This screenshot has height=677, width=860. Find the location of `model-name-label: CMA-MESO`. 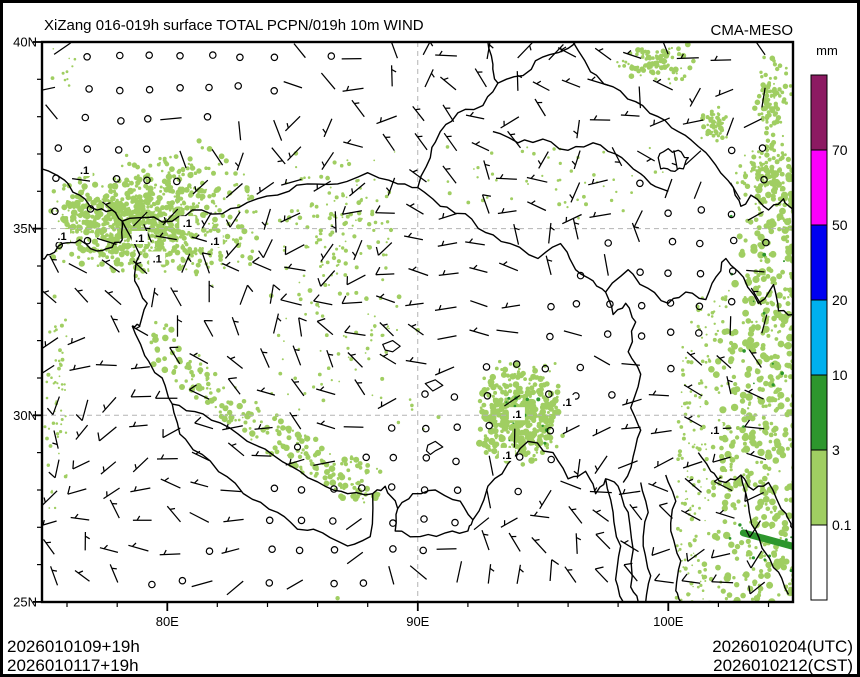

model-name-label: CMA-MESO is located at coordinates (752, 30).